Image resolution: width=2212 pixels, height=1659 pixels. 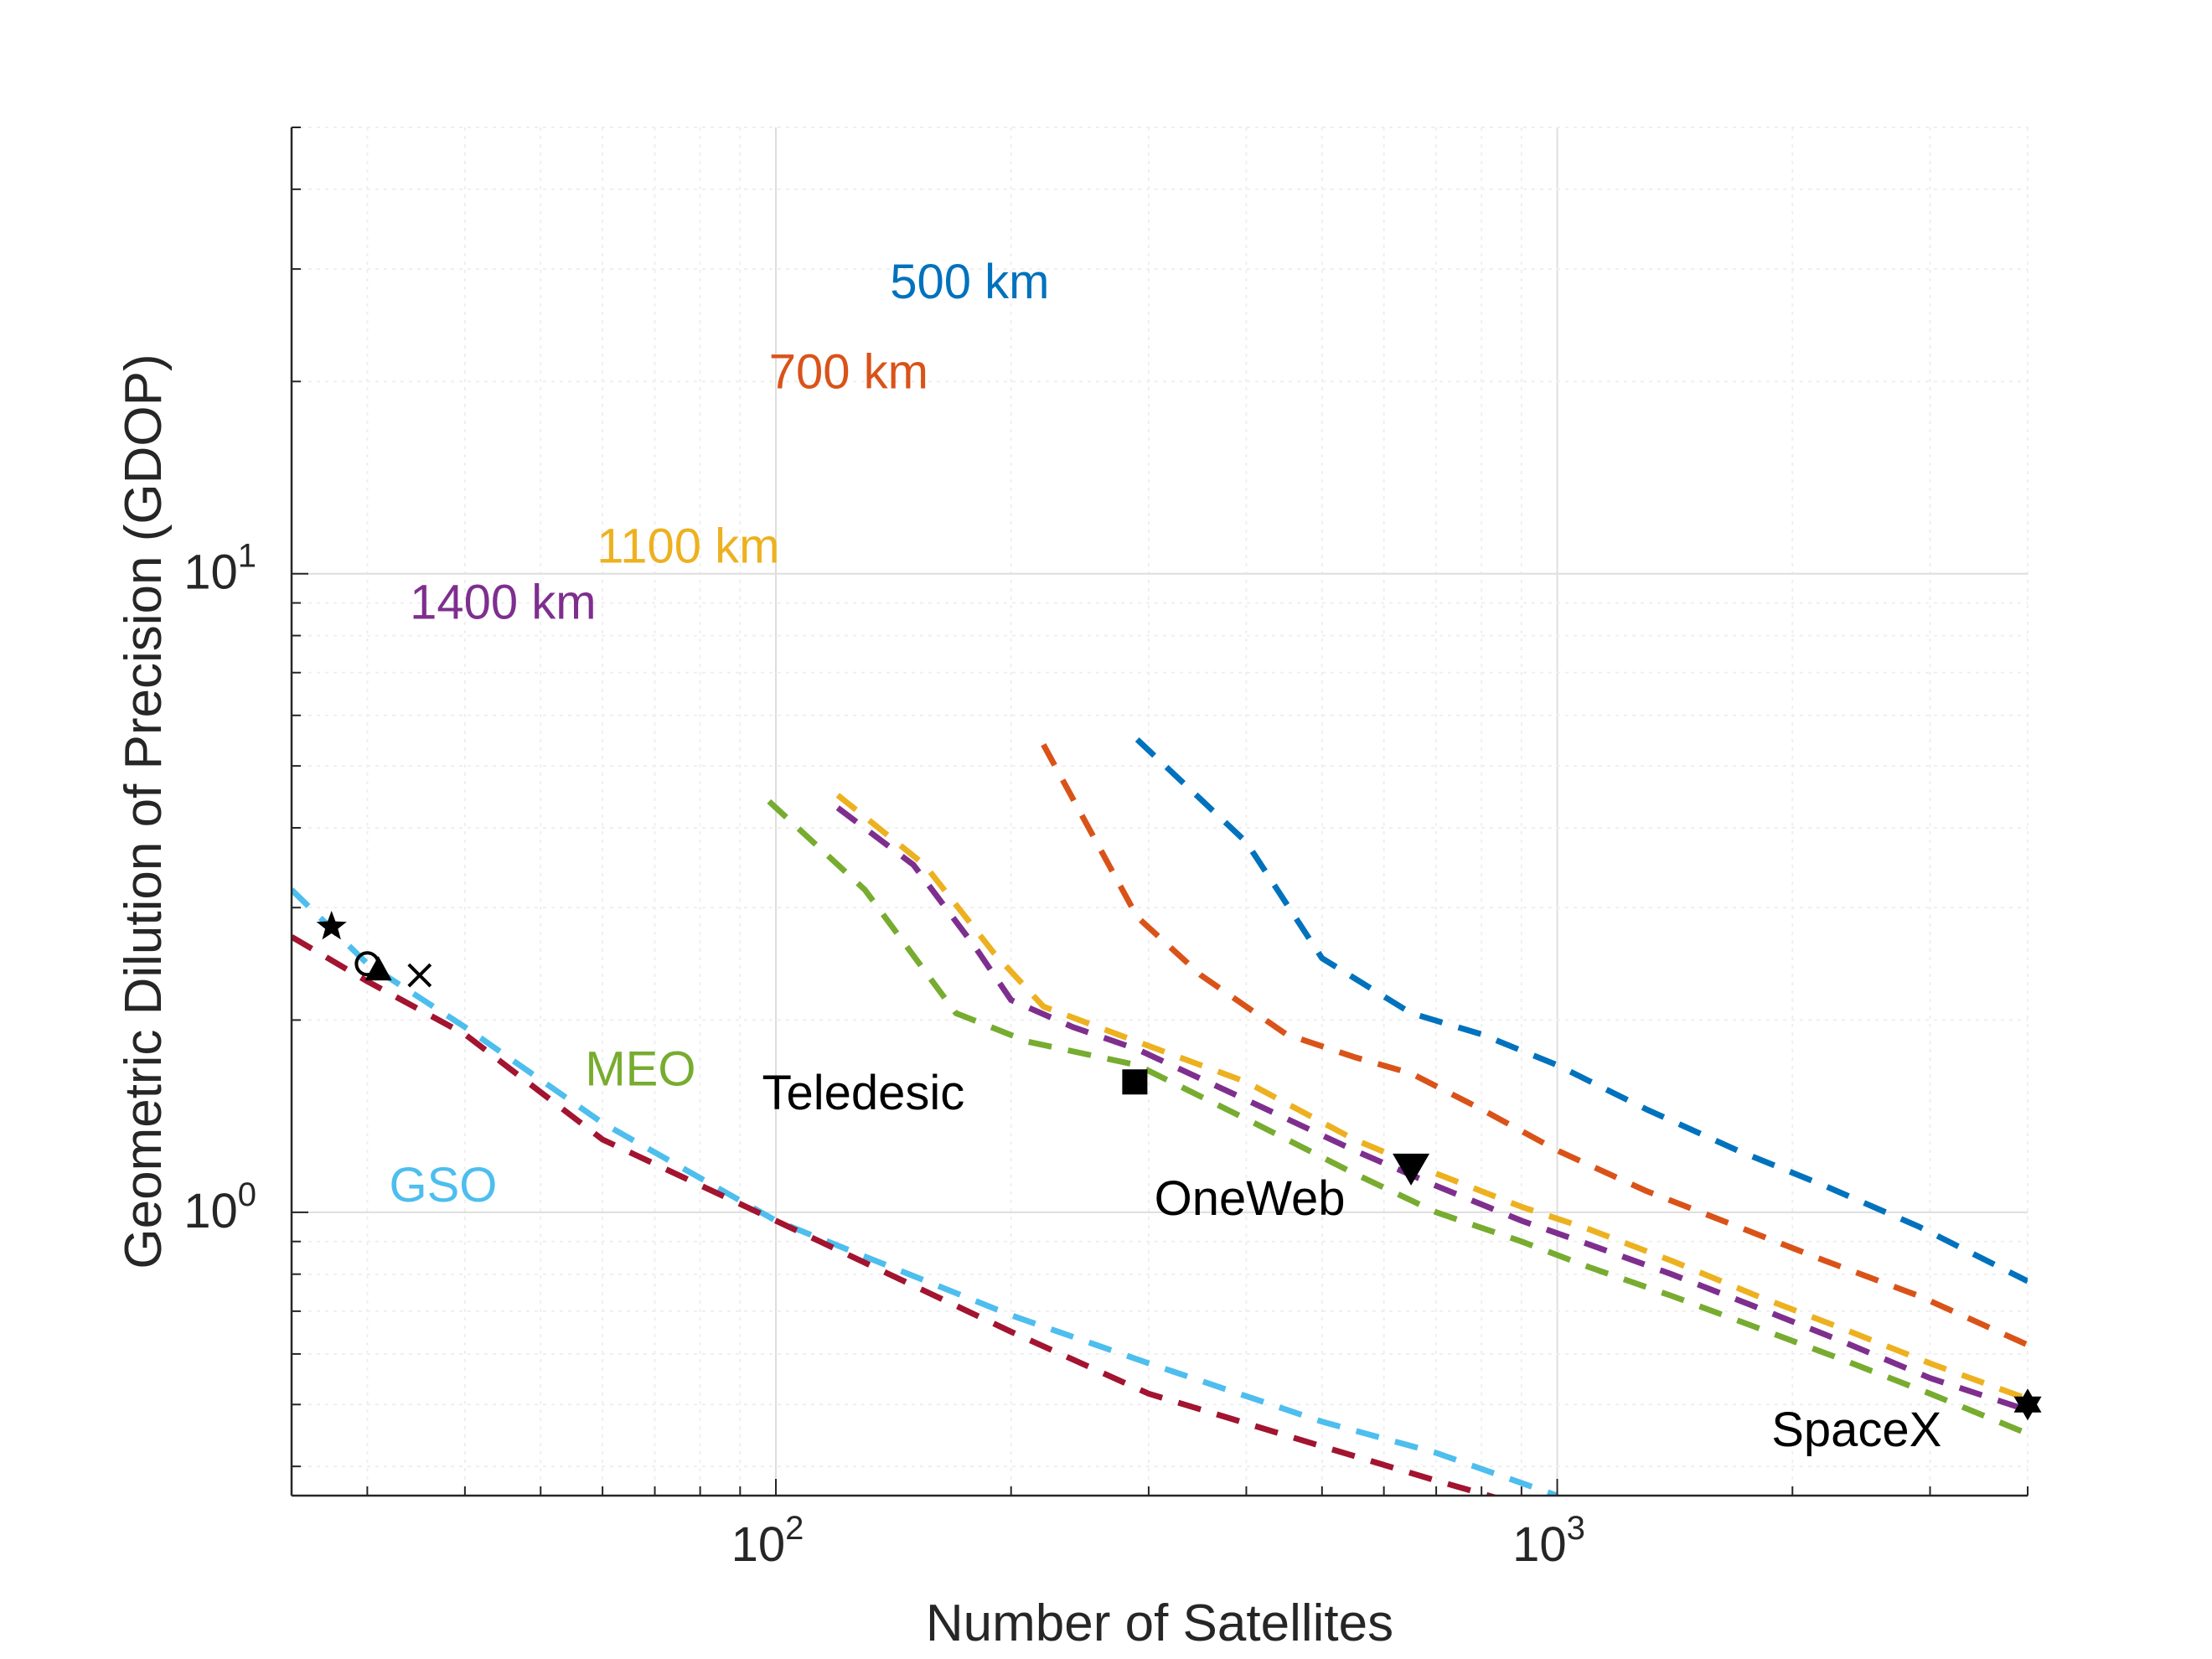 I want to click on annotation-meo: MEO, so click(x=640, y=1068).